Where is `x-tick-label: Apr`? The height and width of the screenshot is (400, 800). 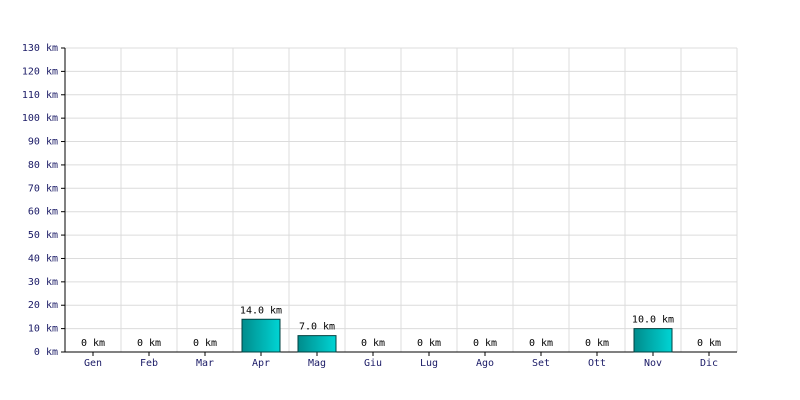
x-tick-label: Apr is located at coordinates (261, 363).